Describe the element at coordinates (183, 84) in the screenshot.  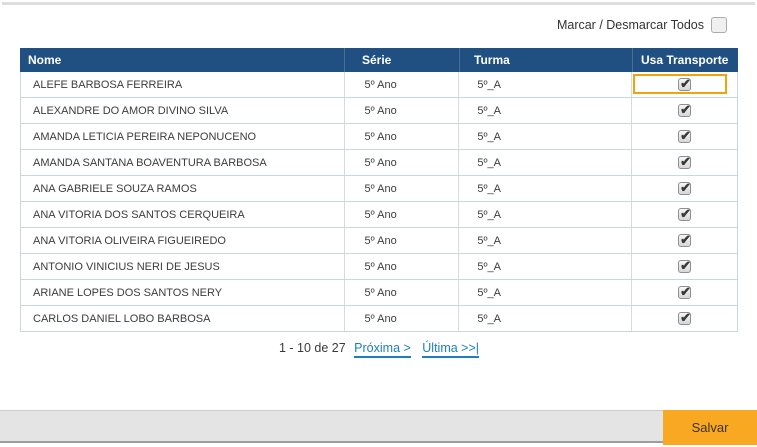
I see `student-name-cell: ALEFE BARBOSA FERREIRA` at that location.